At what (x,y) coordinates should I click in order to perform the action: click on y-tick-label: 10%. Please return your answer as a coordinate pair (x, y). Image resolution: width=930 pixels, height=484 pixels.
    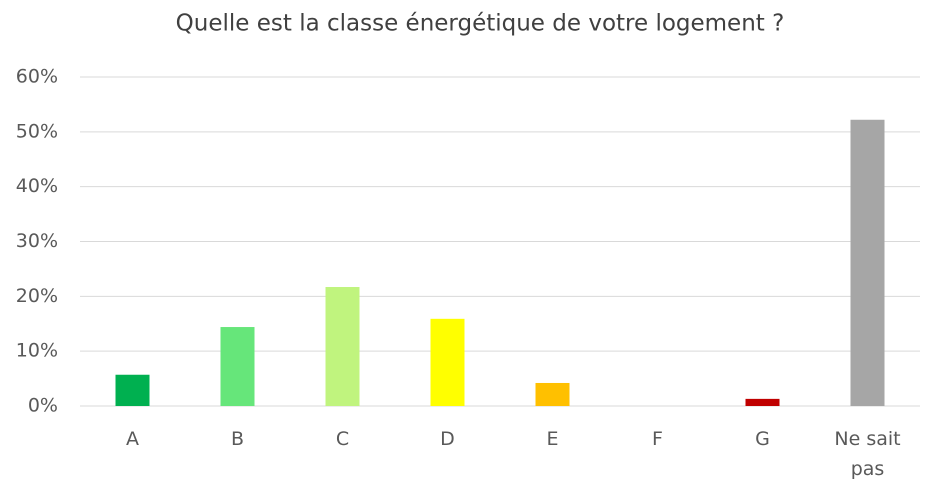
    Looking at the image, I should click on (37, 351).